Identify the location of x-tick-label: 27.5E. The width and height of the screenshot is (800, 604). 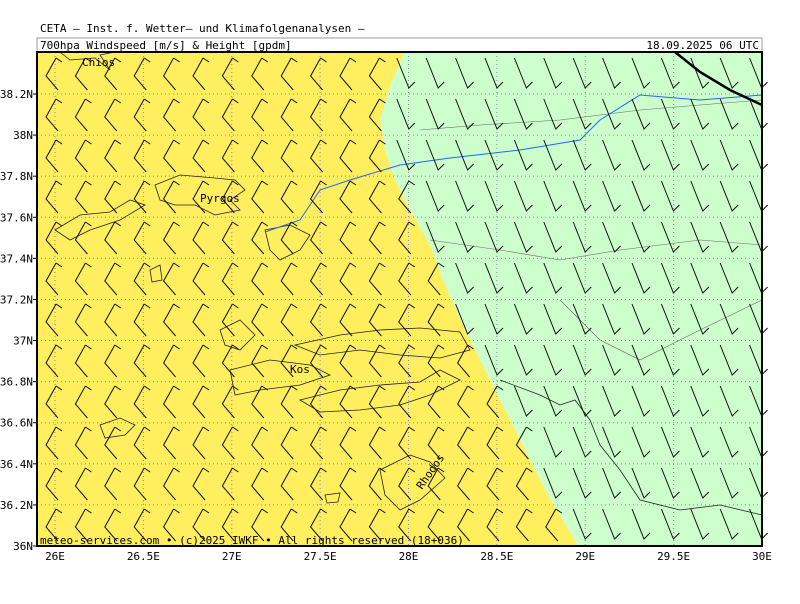
(320, 556).